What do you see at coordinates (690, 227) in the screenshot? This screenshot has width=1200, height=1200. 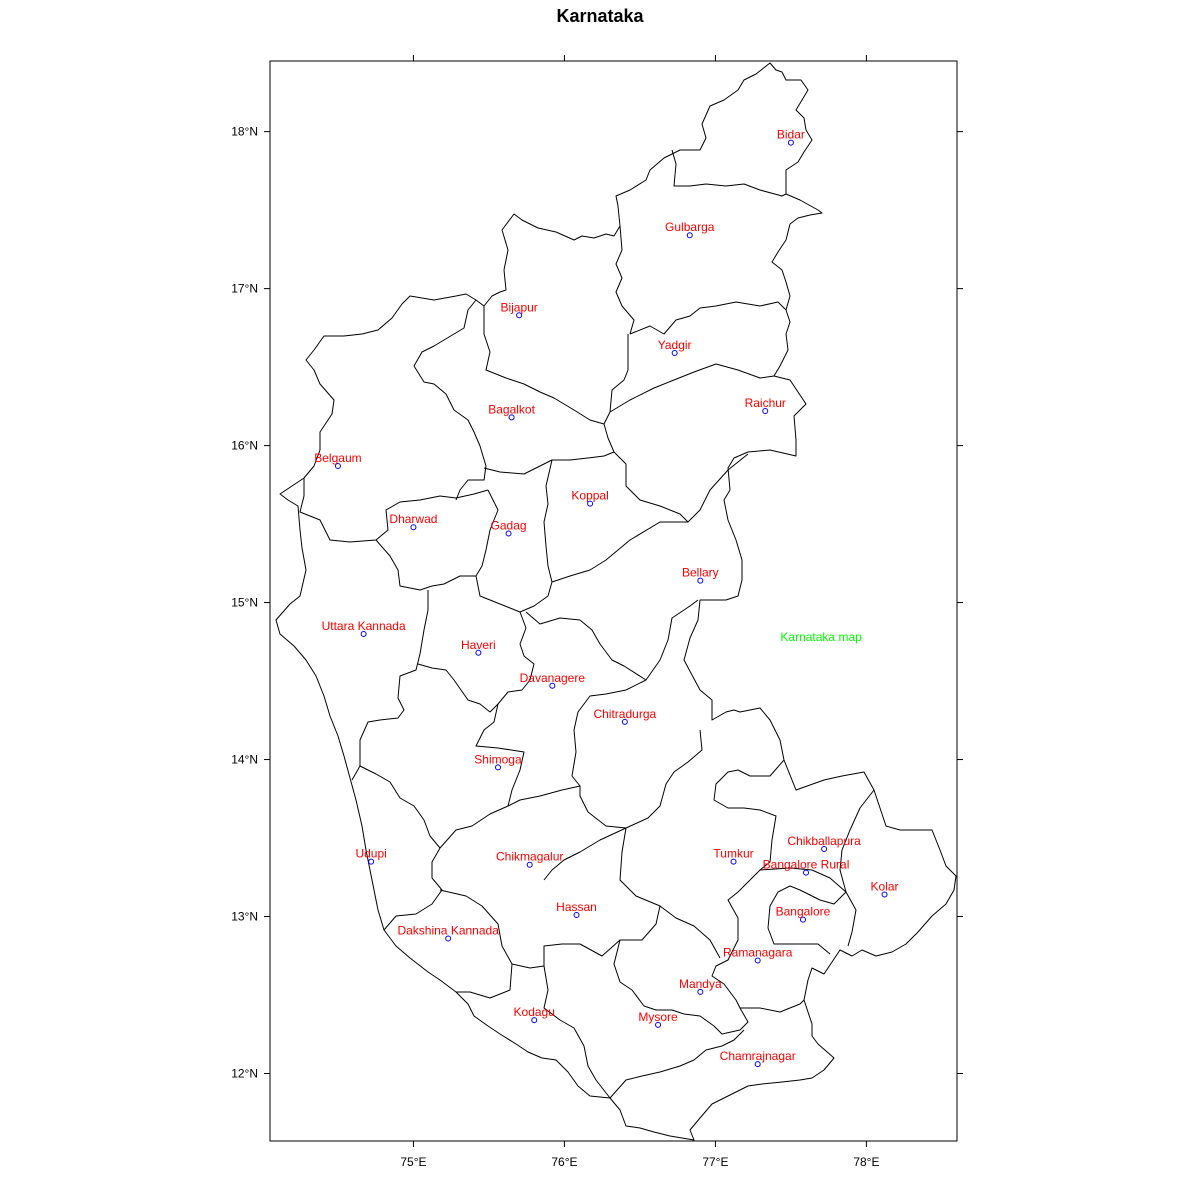 I see `district-label: Gulbarga` at bounding box center [690, 227].